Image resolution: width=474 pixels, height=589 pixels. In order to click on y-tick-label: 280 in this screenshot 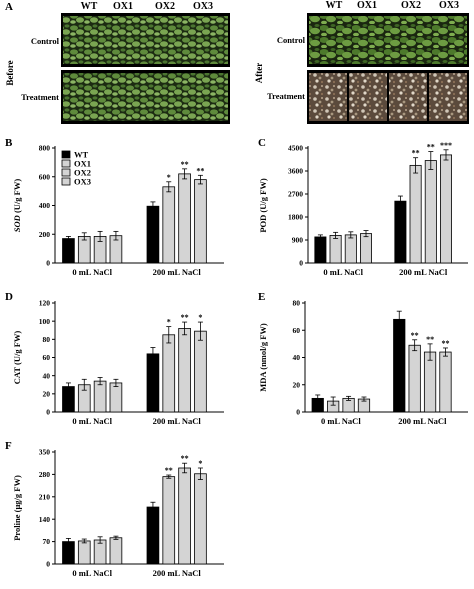, I will do `click(45, 474)`.